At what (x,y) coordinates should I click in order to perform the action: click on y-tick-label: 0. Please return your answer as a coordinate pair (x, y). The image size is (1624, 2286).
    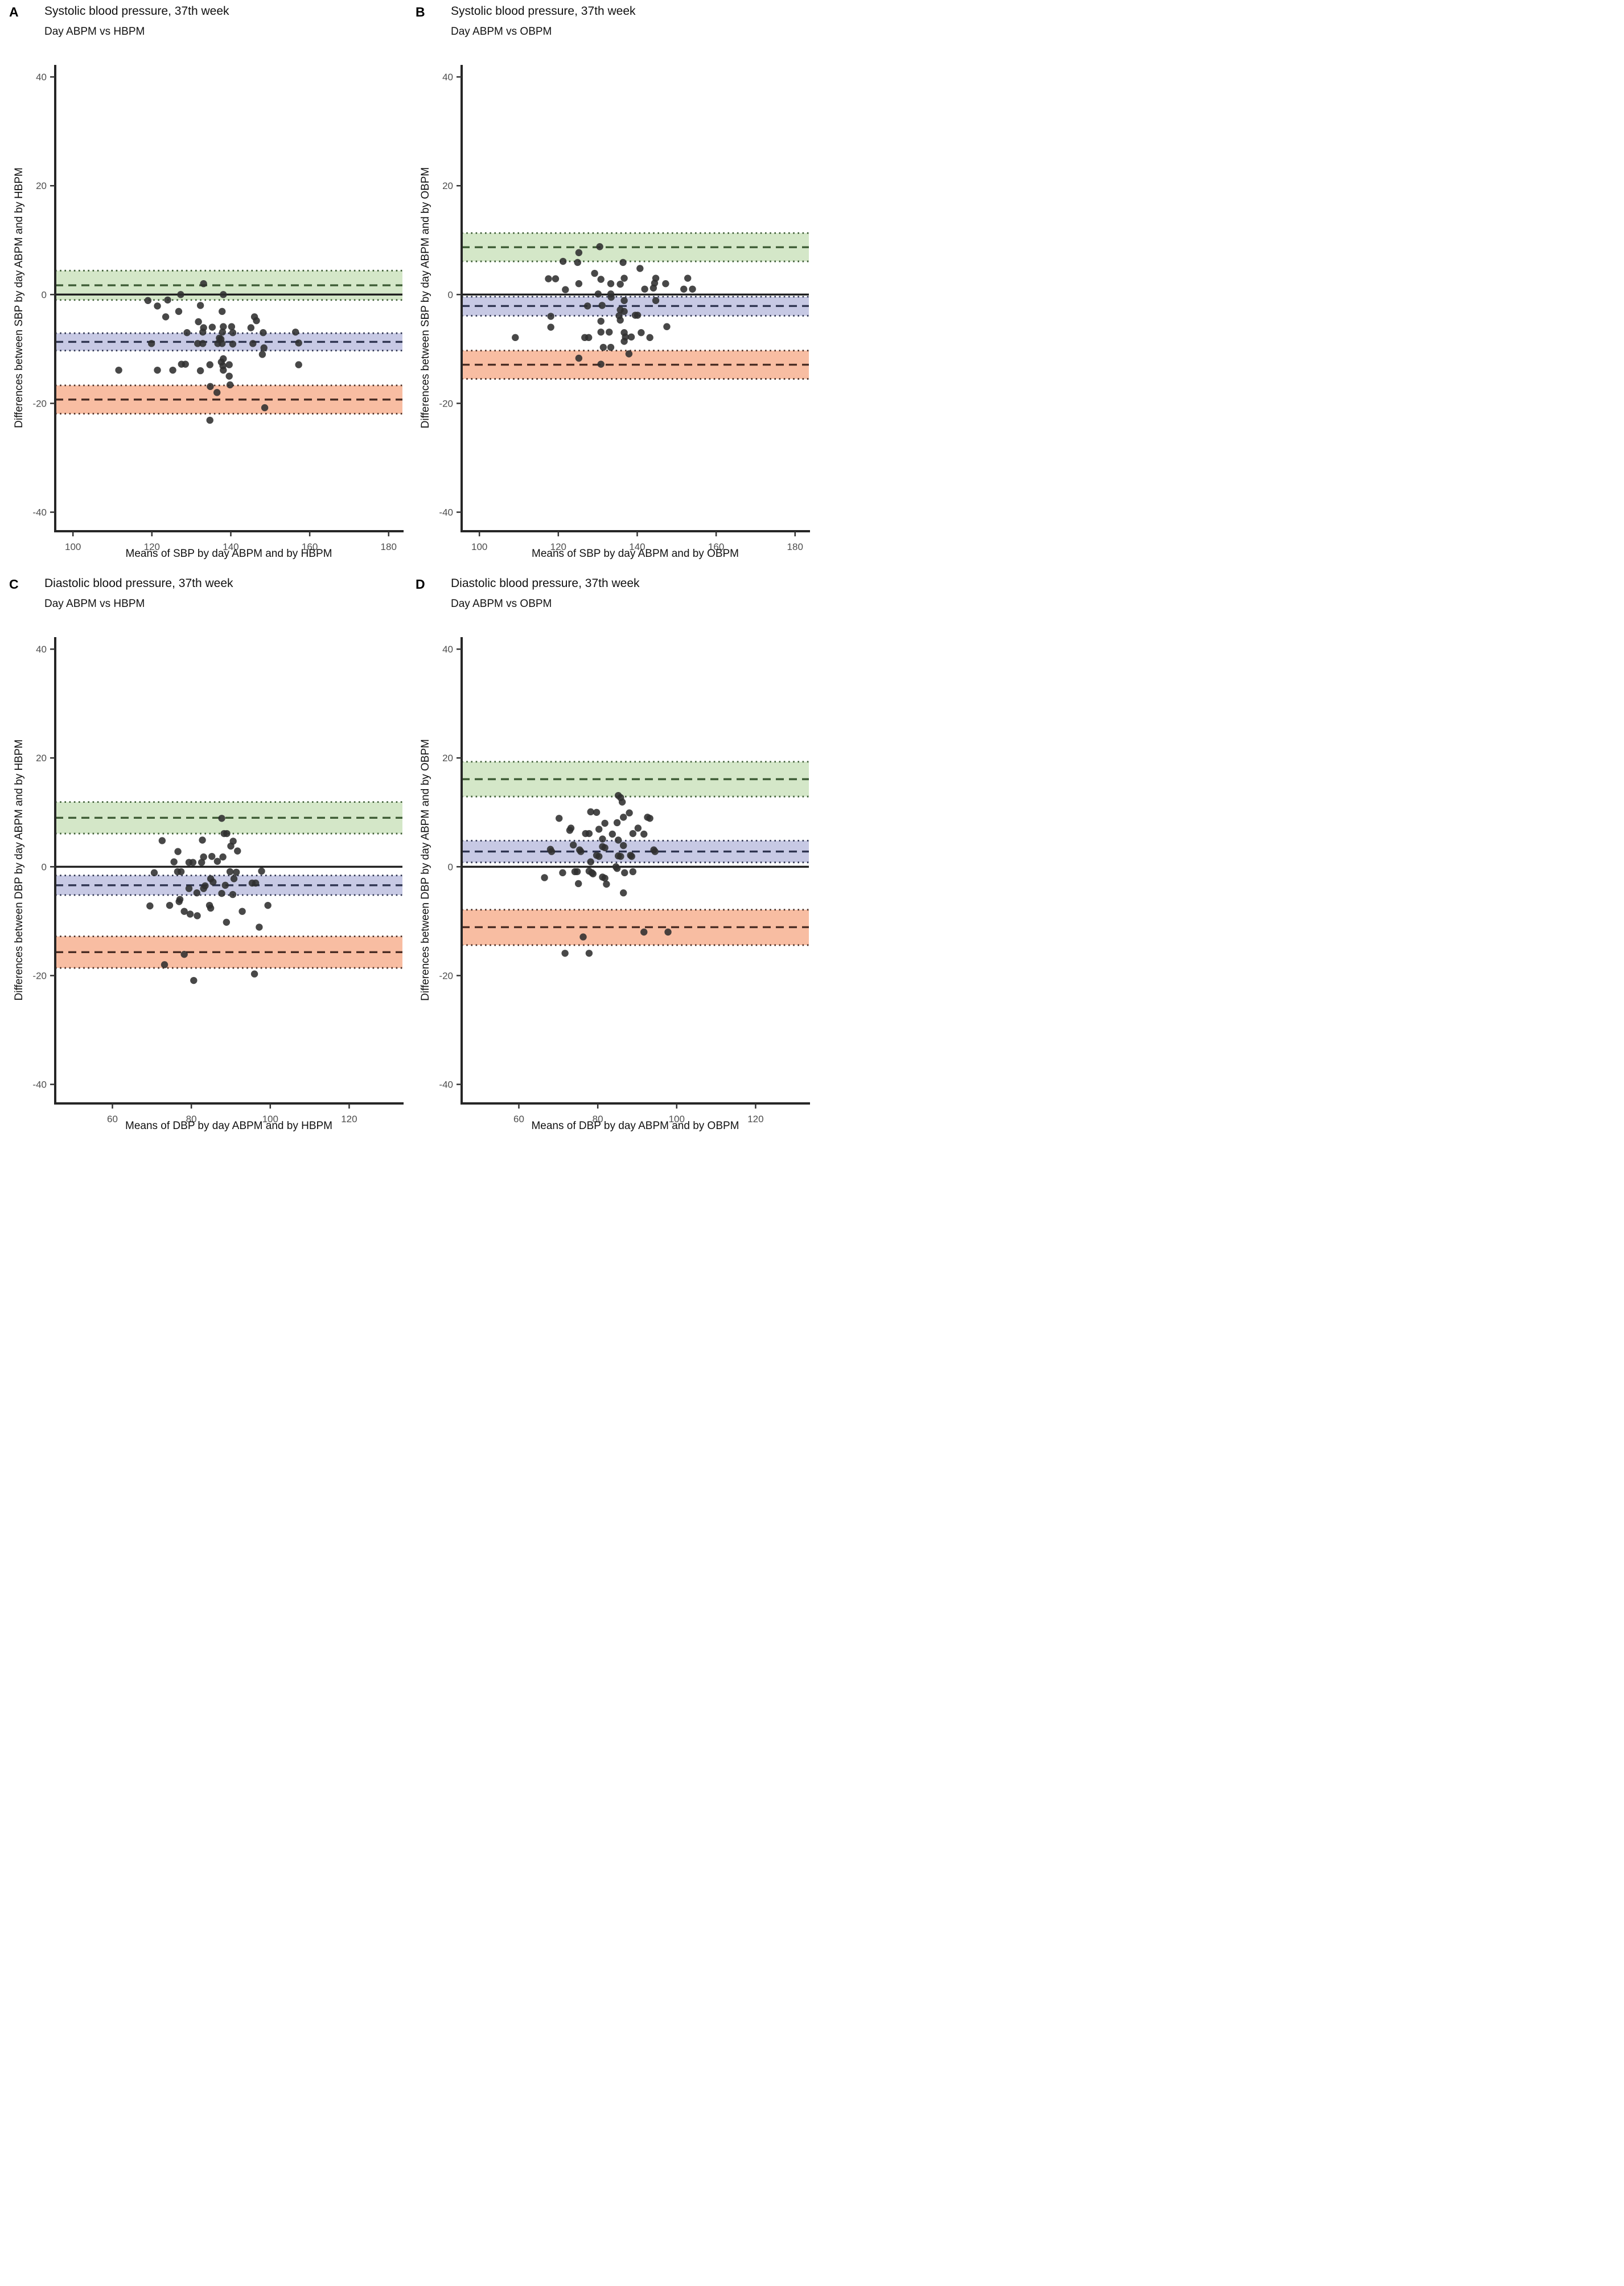
    Looking at the image, I should click on (450, 294).